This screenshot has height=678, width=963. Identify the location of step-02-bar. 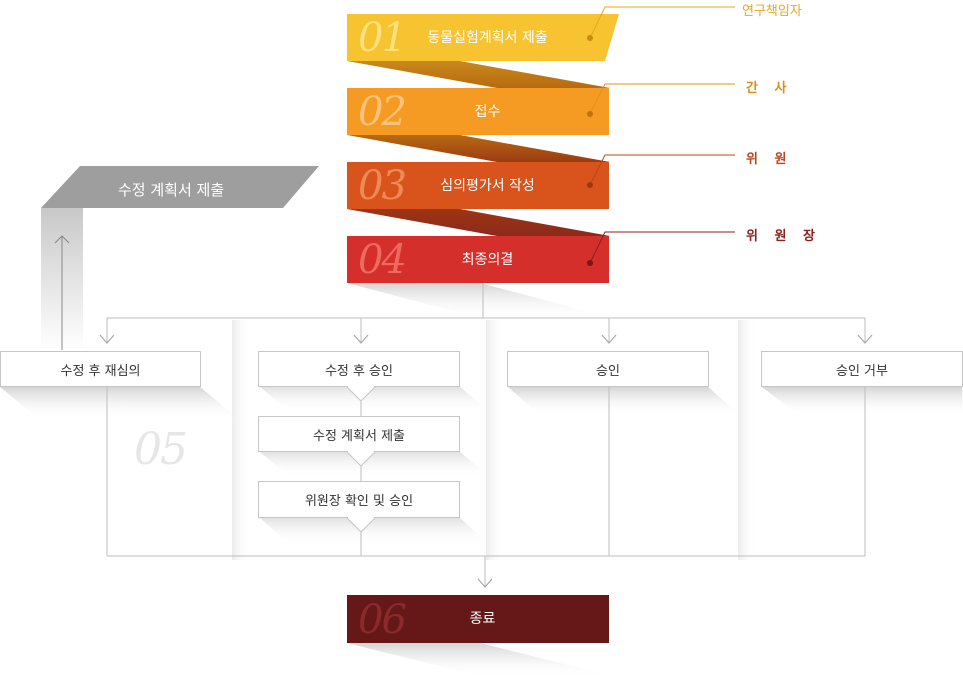
(478, 111).